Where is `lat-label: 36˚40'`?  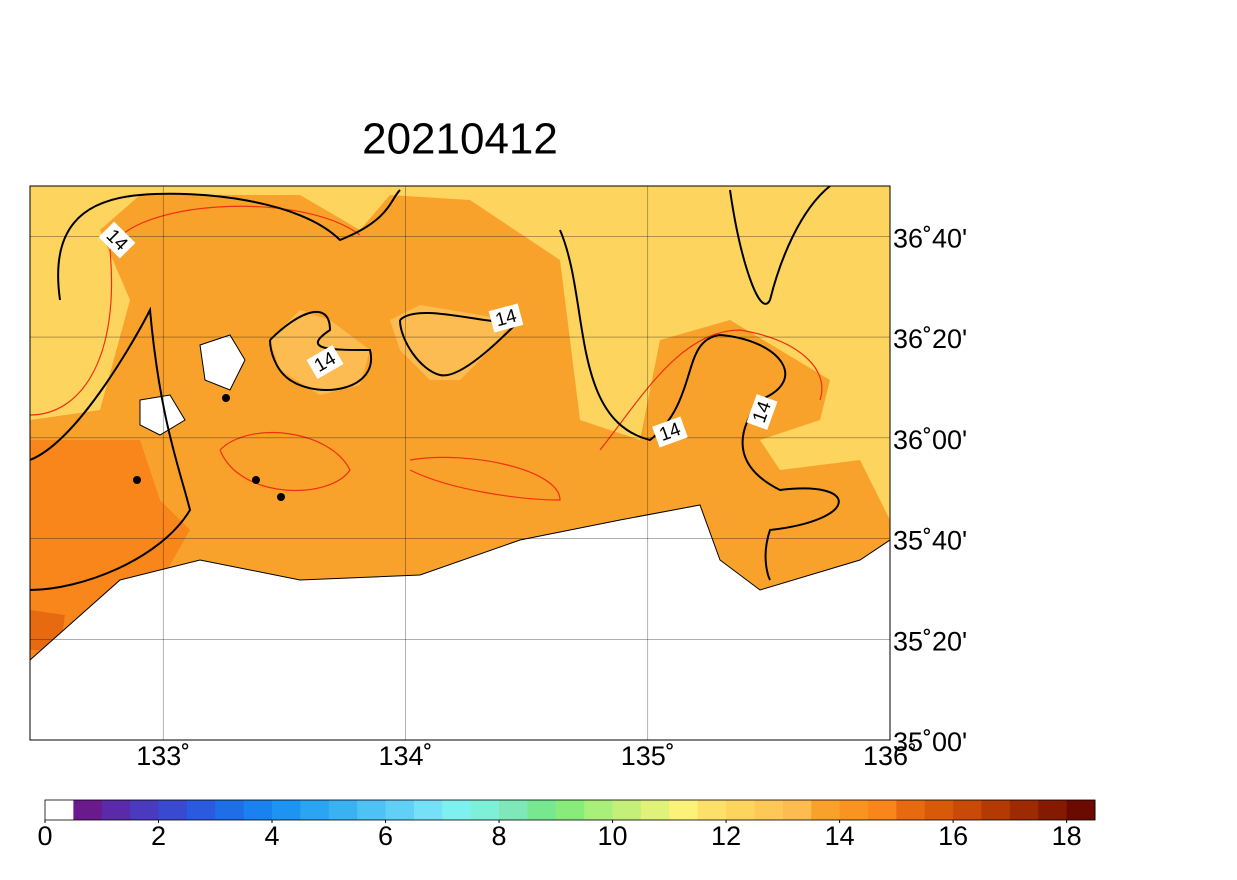
lat-label: 36˚40' is located at coordinates (930, 238).